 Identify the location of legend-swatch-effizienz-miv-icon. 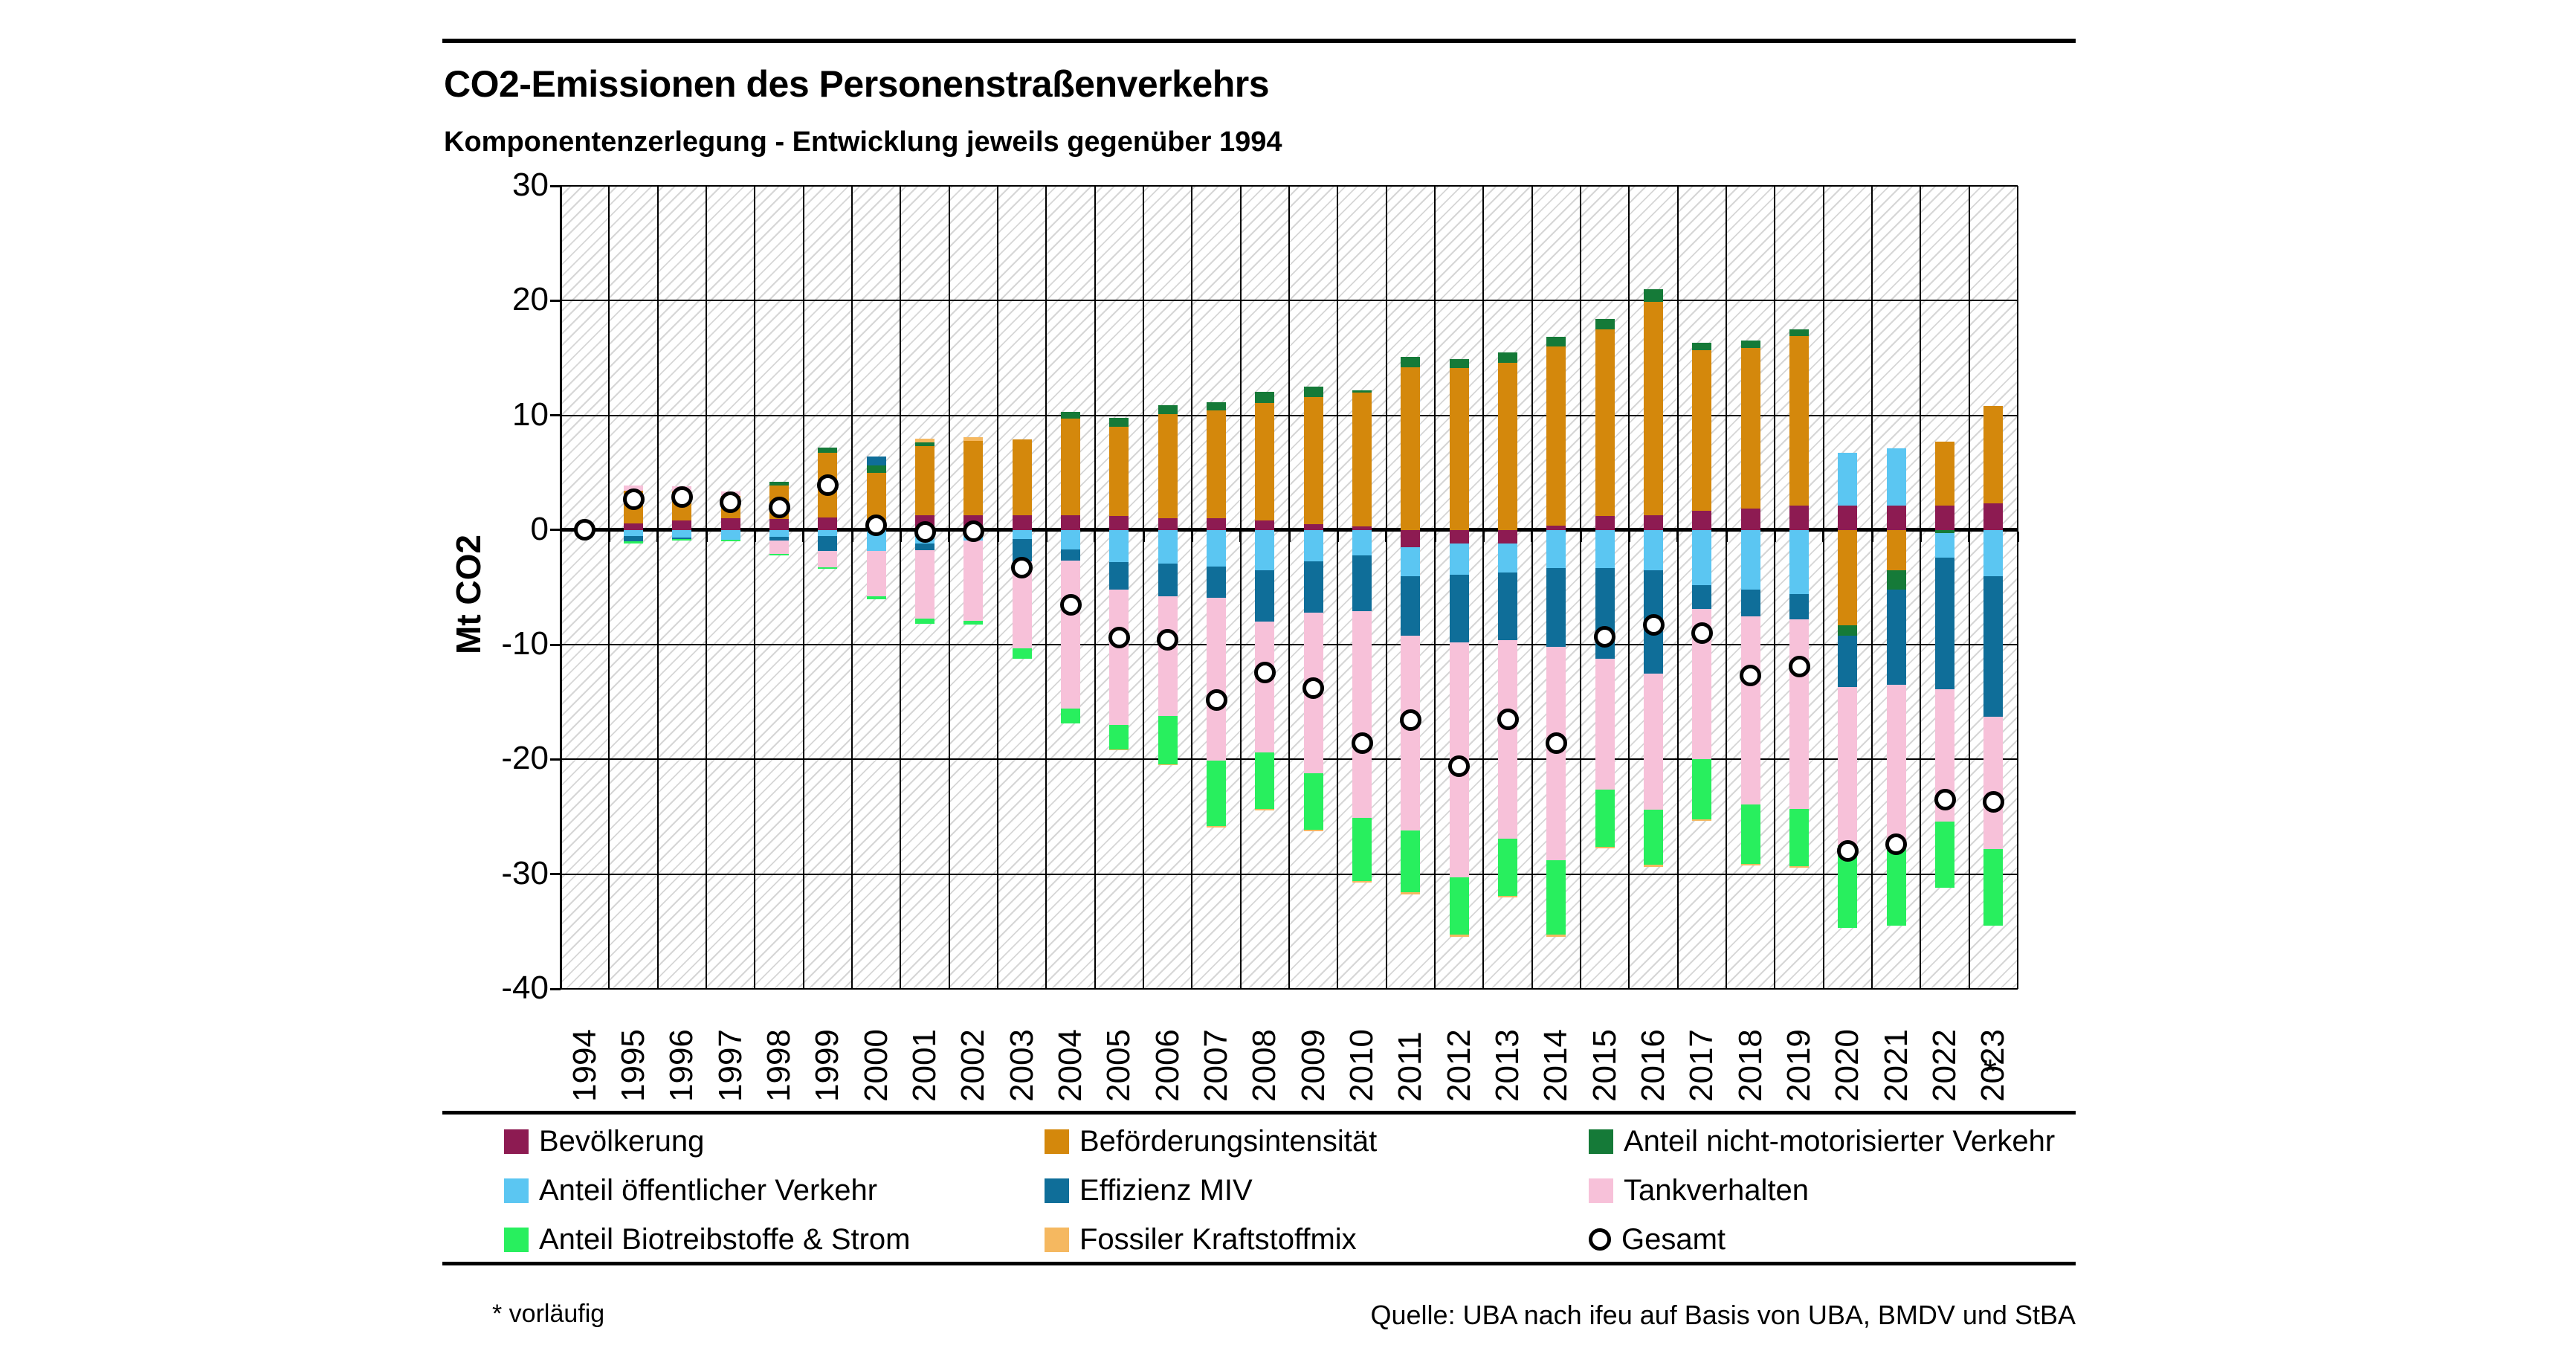
(1057, 1190).